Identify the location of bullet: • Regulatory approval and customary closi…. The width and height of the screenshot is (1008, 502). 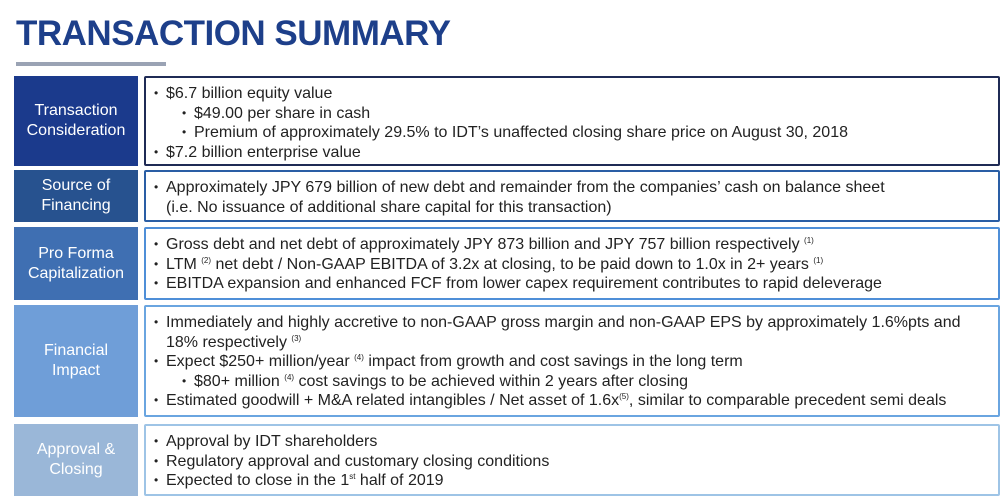
(571, 462).